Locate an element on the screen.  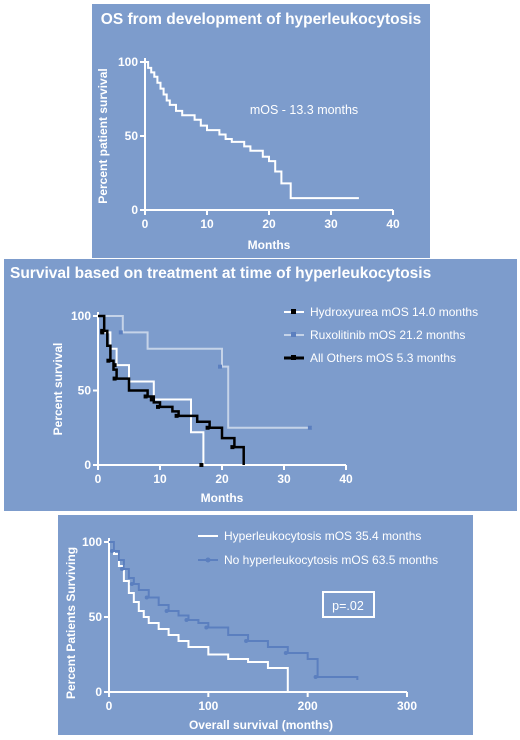
legend-label-hyperleukocytosis: Hyperleukocytosis mOS 35.4 months is located at coordinates (322, 536).